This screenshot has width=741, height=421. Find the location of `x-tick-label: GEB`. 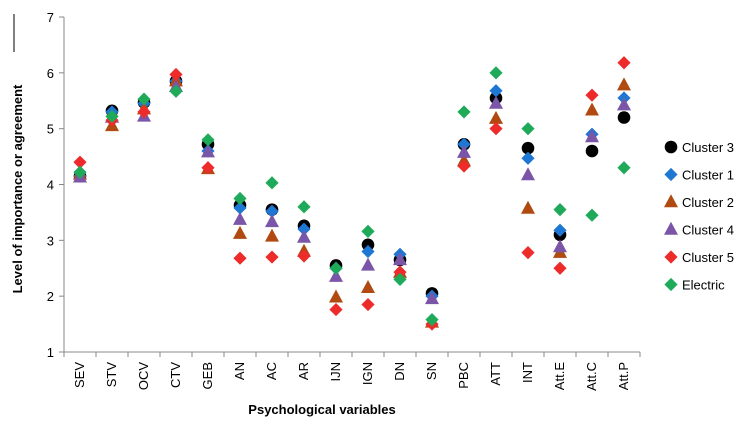

x-tick-label: GEB is located at coordinates (207, 375).